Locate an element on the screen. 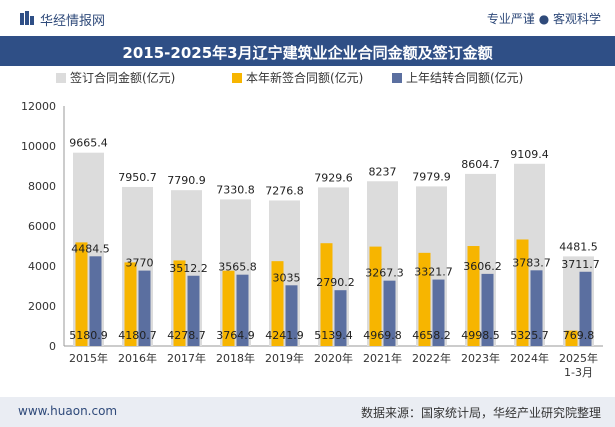 The height and width of the screenshot is (427, 615). data-label-total: 9109.4 is located at coordinates (529, 154).